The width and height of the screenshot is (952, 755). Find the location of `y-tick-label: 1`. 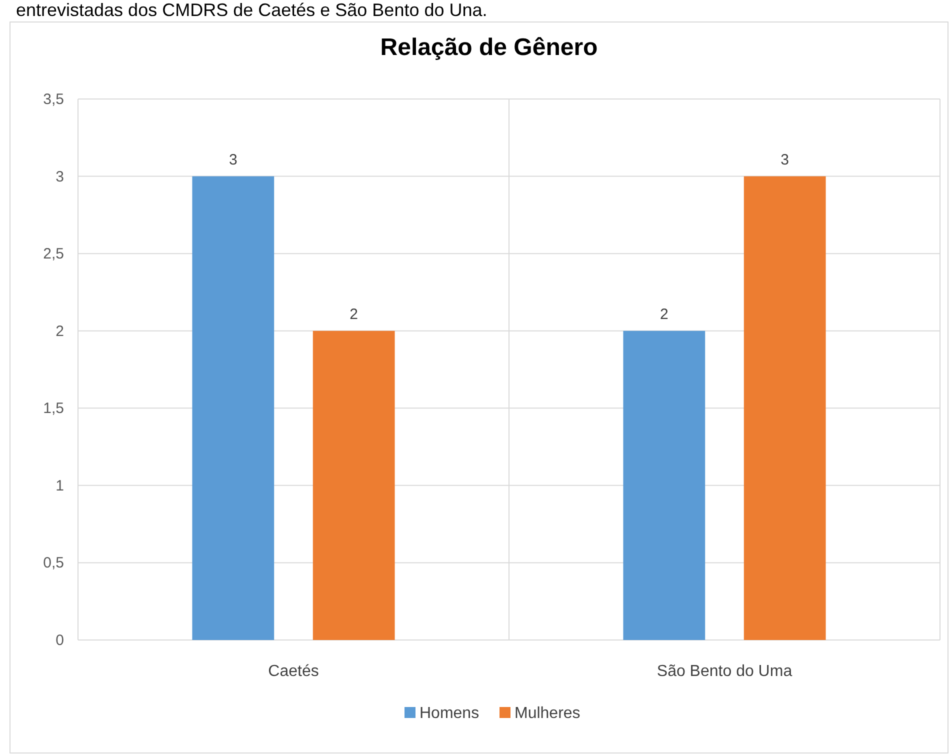

y-tick-label: 1 is located at coordinates (60, 485).